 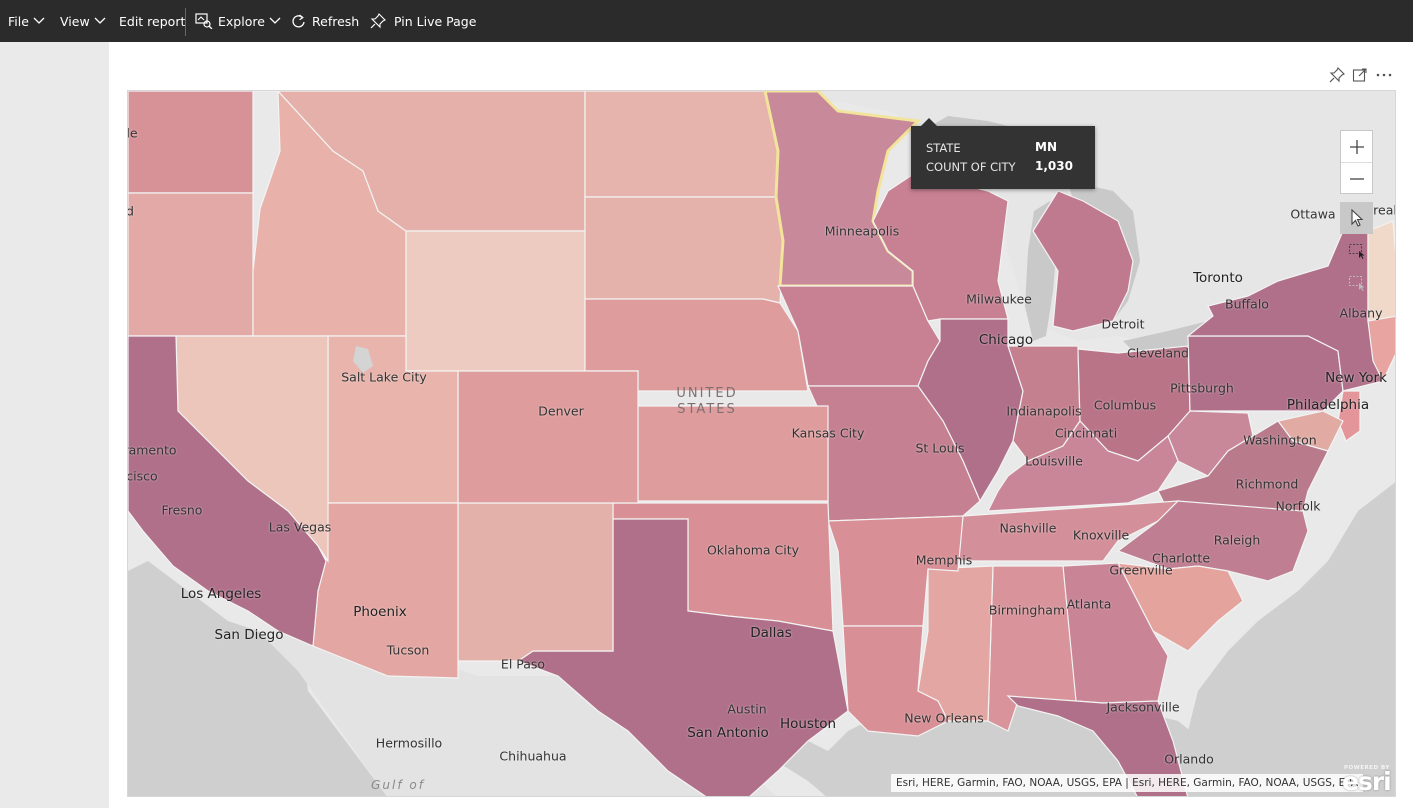 What do you see at coordinates (132, 133) in the screenshot?
I see `city-label-partial-le: le` at bounding box center [132, 133].